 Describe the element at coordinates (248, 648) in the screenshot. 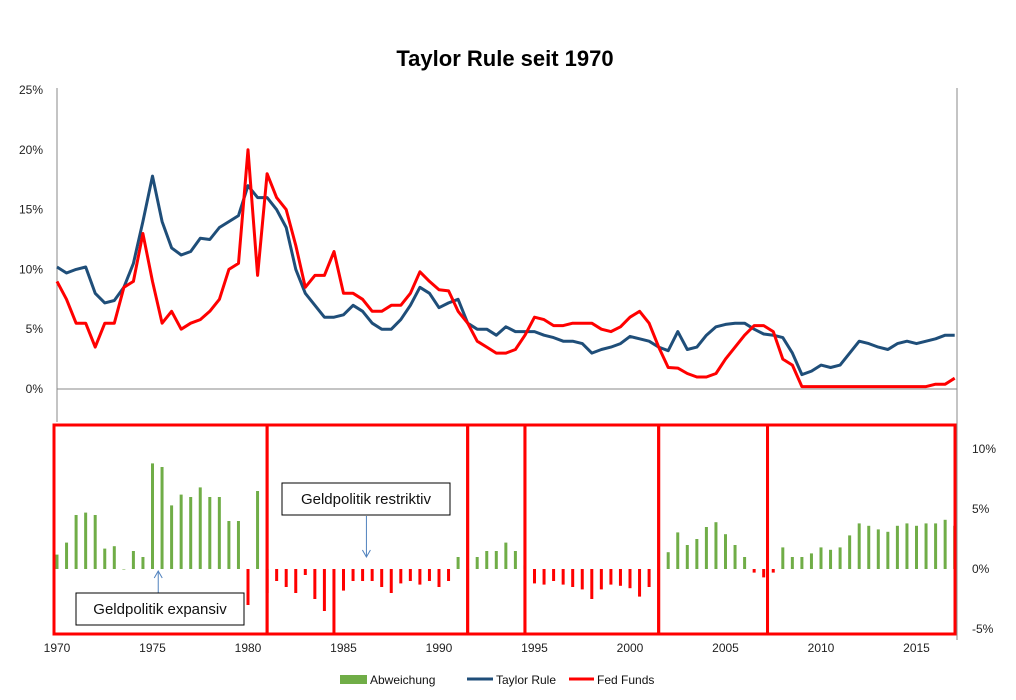

I see `x-tick-label: 1980` at that location.